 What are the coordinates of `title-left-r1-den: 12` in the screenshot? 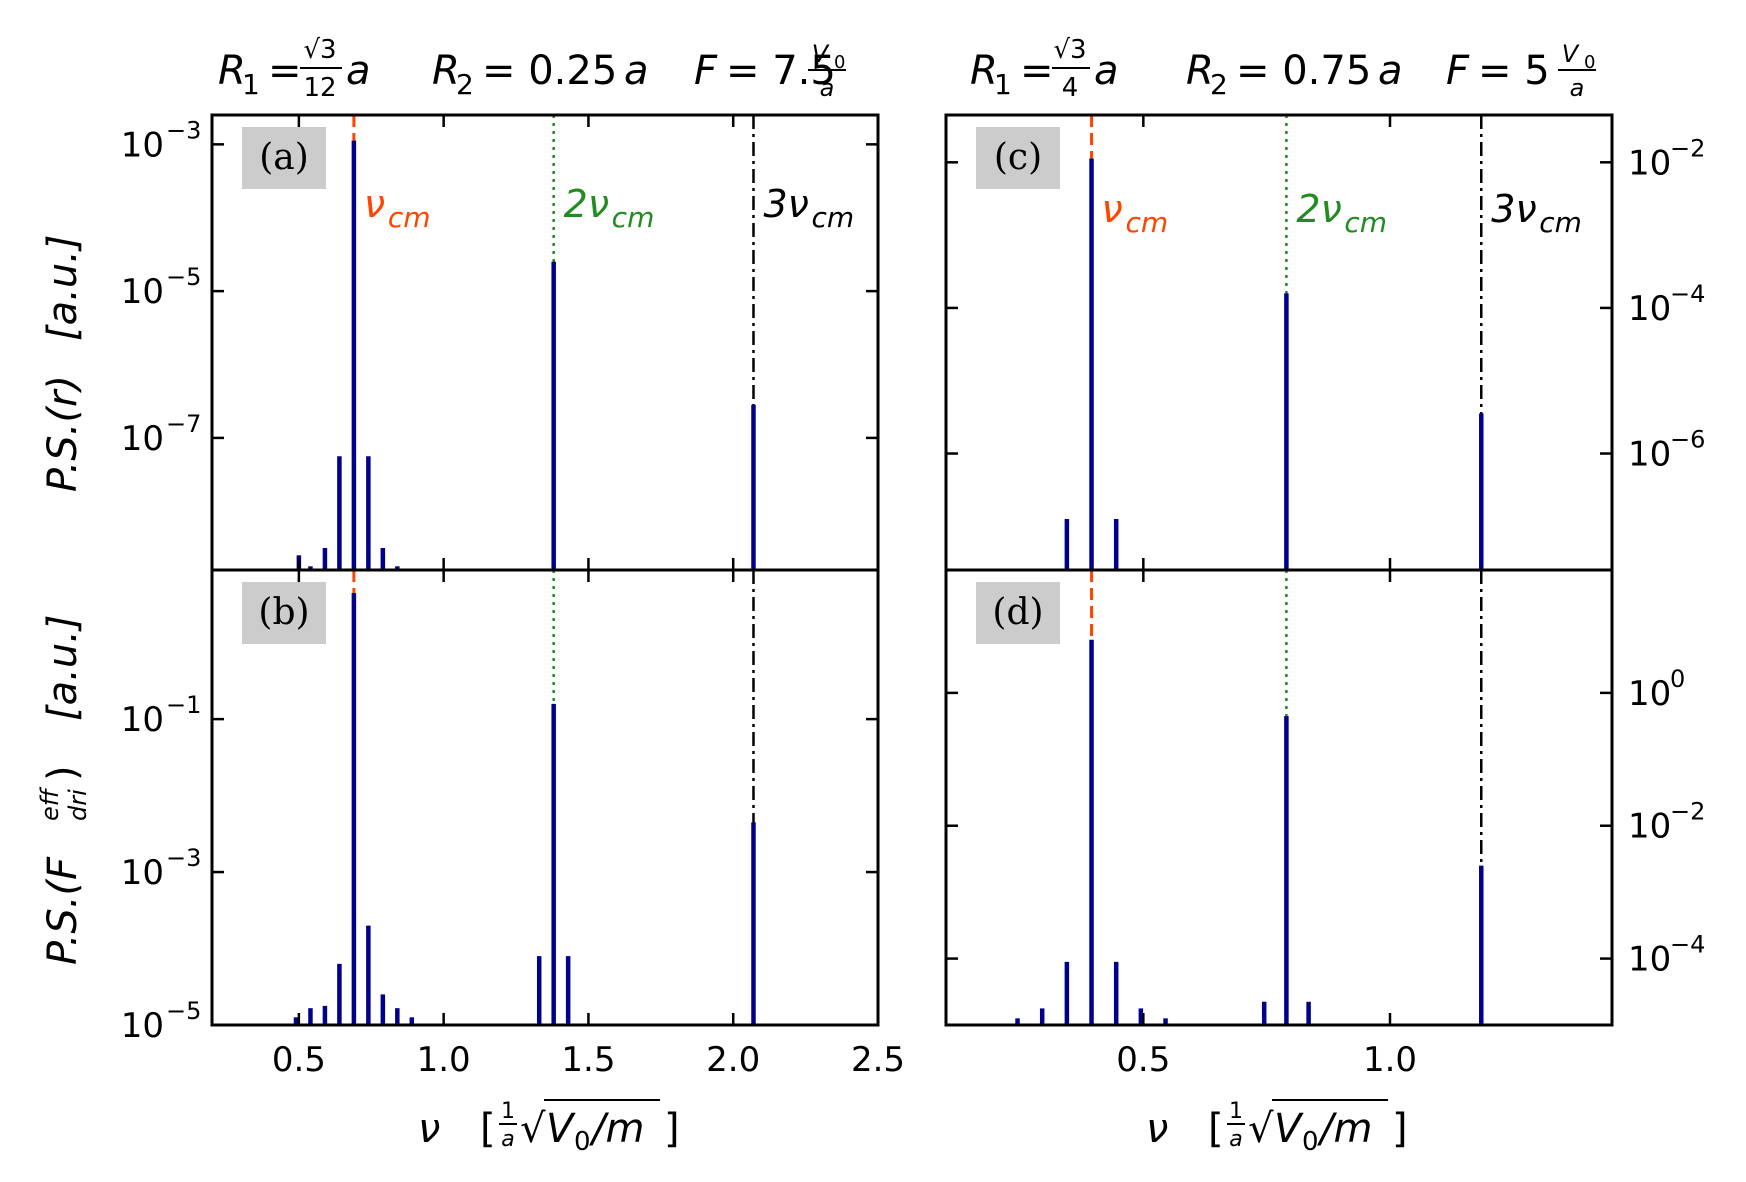 It's located at (319, 88).